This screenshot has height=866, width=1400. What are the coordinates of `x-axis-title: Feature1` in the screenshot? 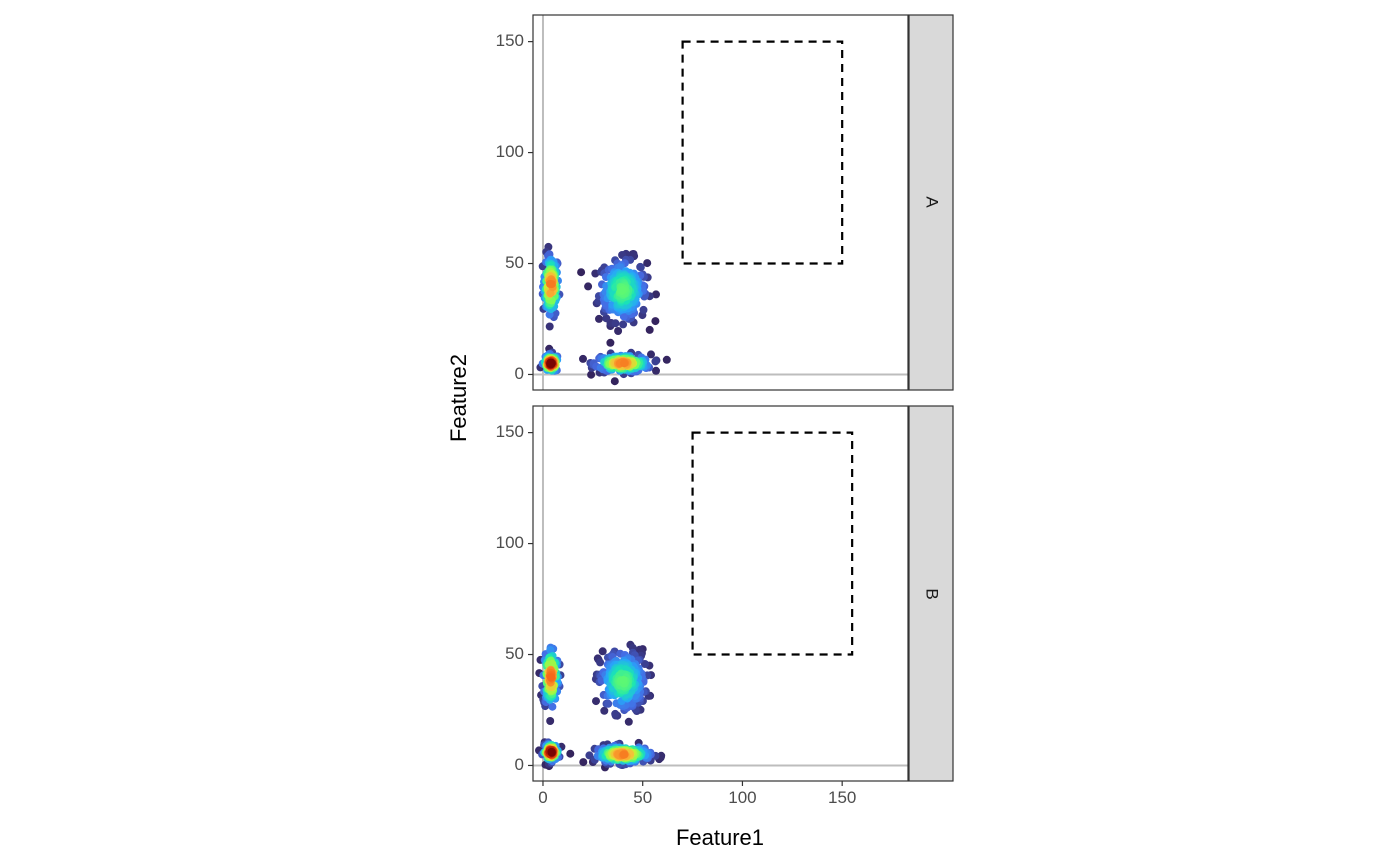 It's located at (720, 837).